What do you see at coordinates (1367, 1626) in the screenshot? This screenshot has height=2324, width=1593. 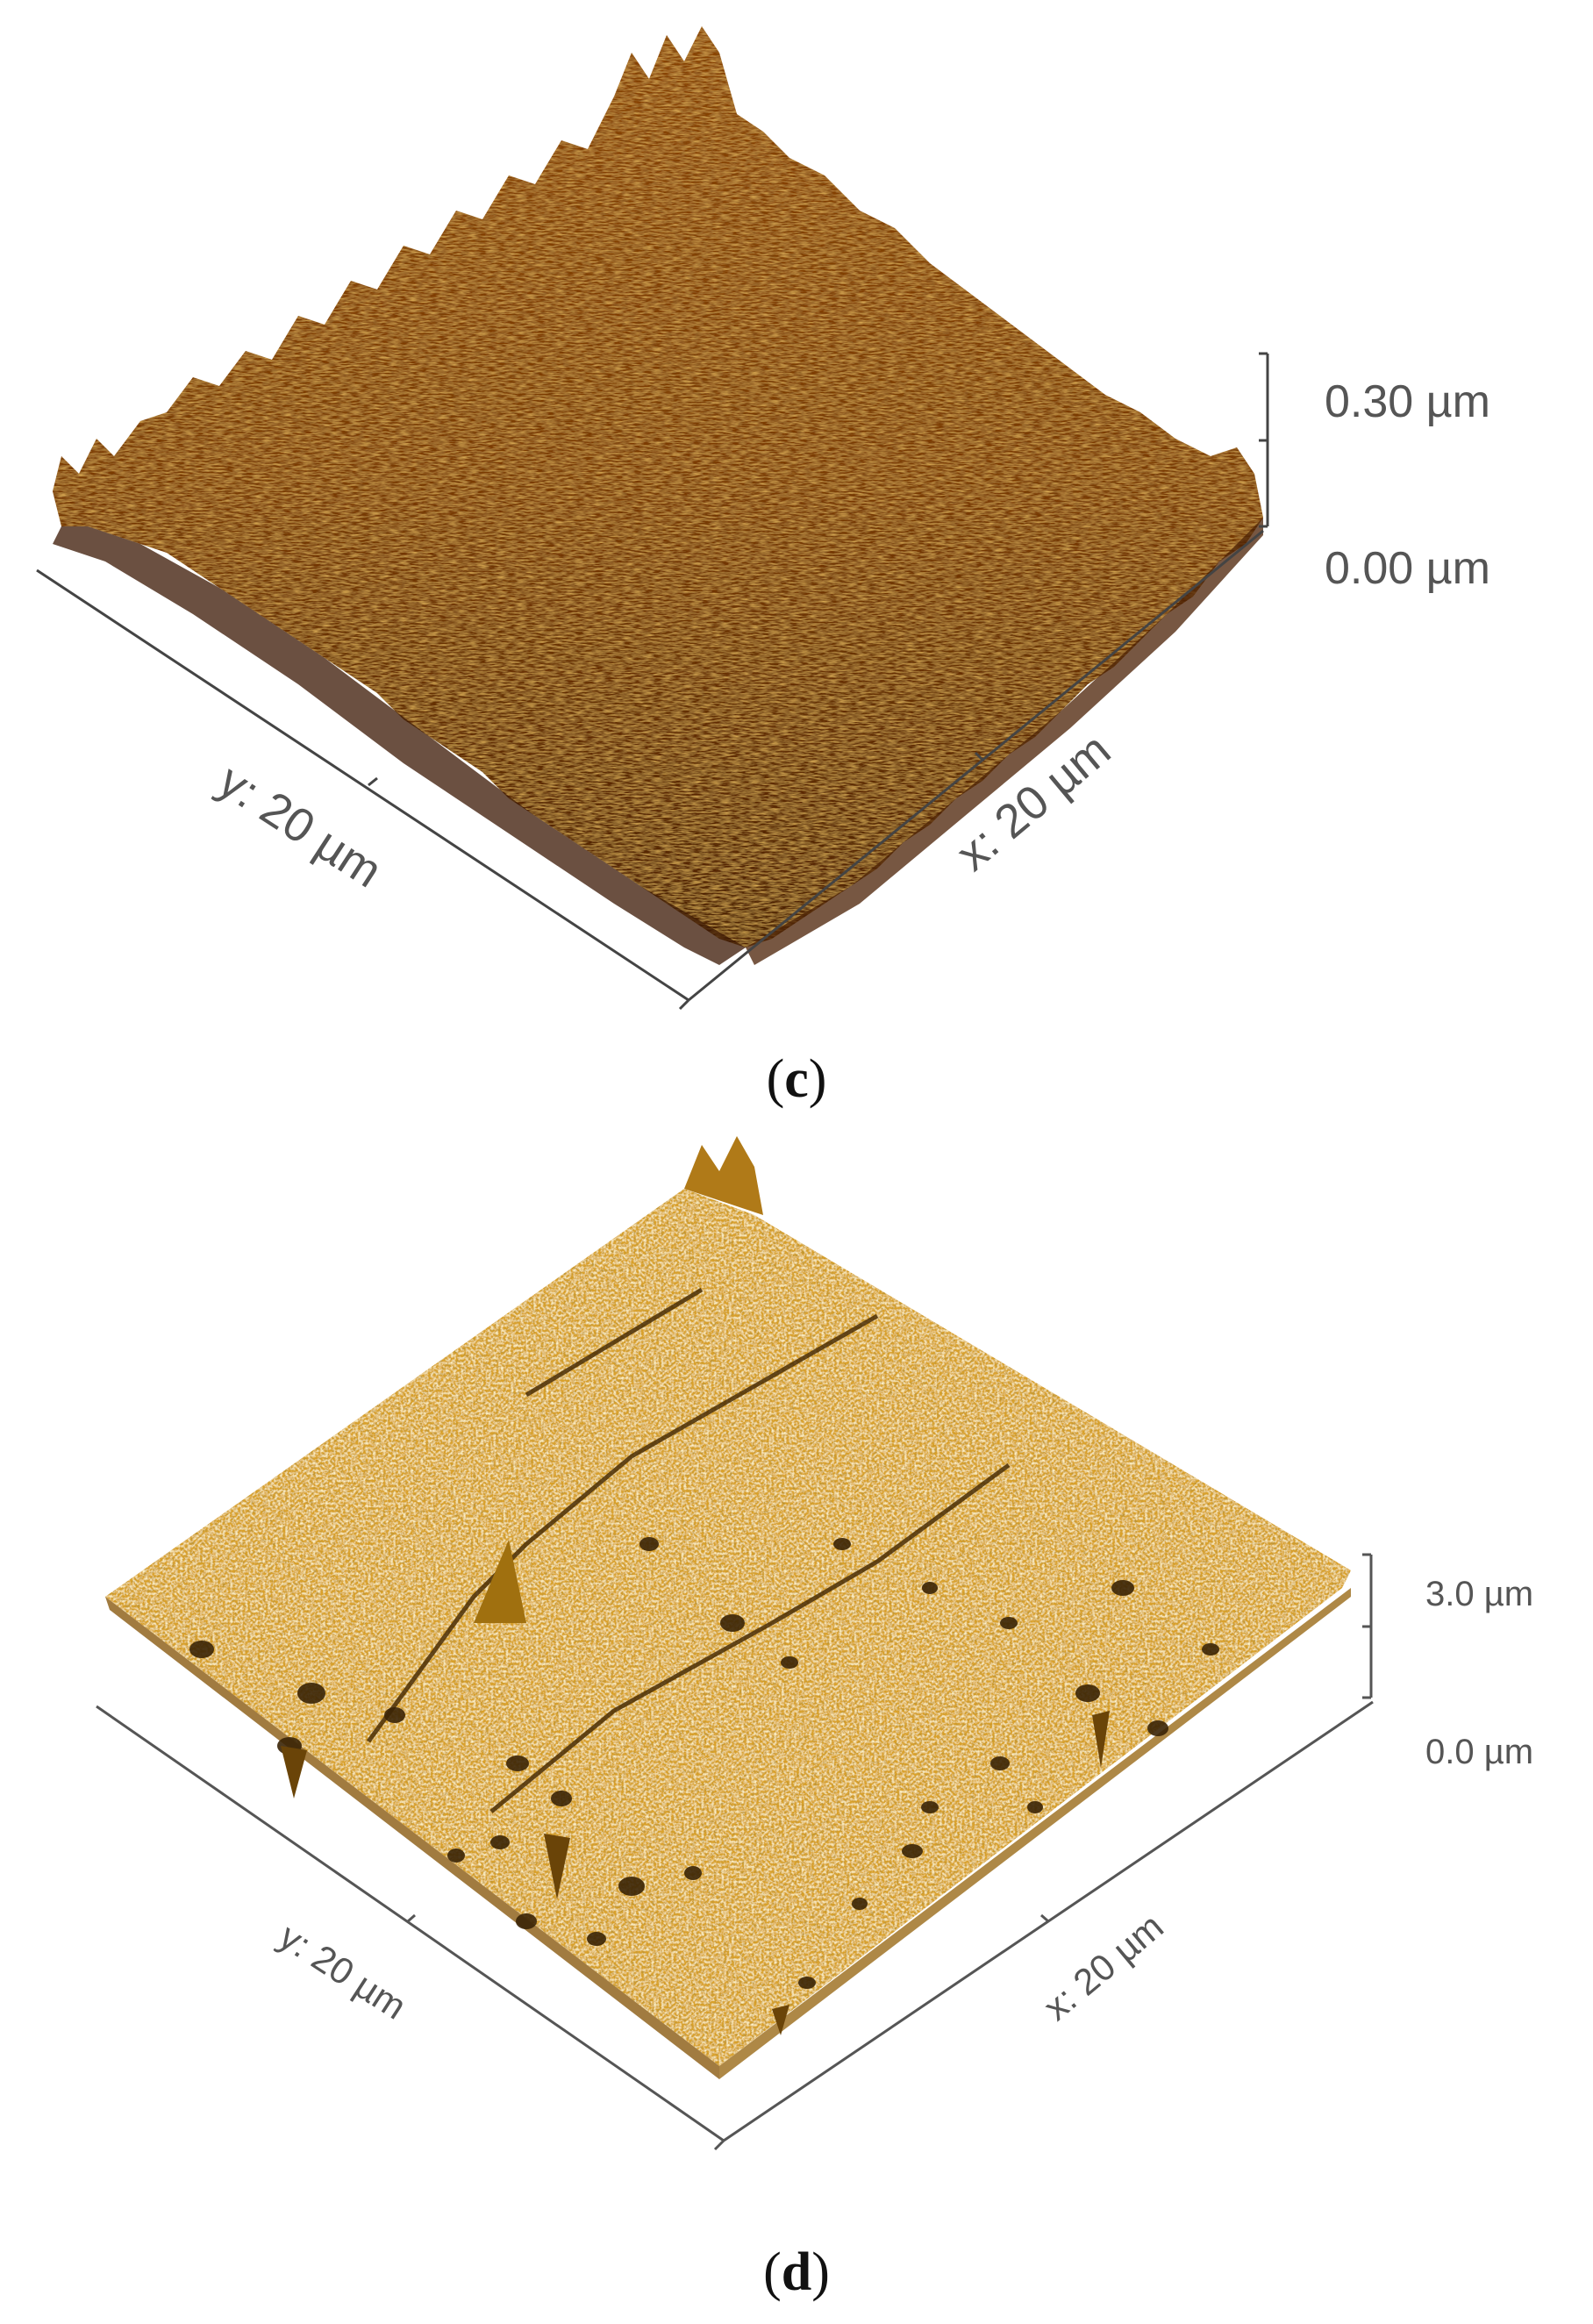 I see `z-scale-bar-d` at bounding box center [1367, 1626].